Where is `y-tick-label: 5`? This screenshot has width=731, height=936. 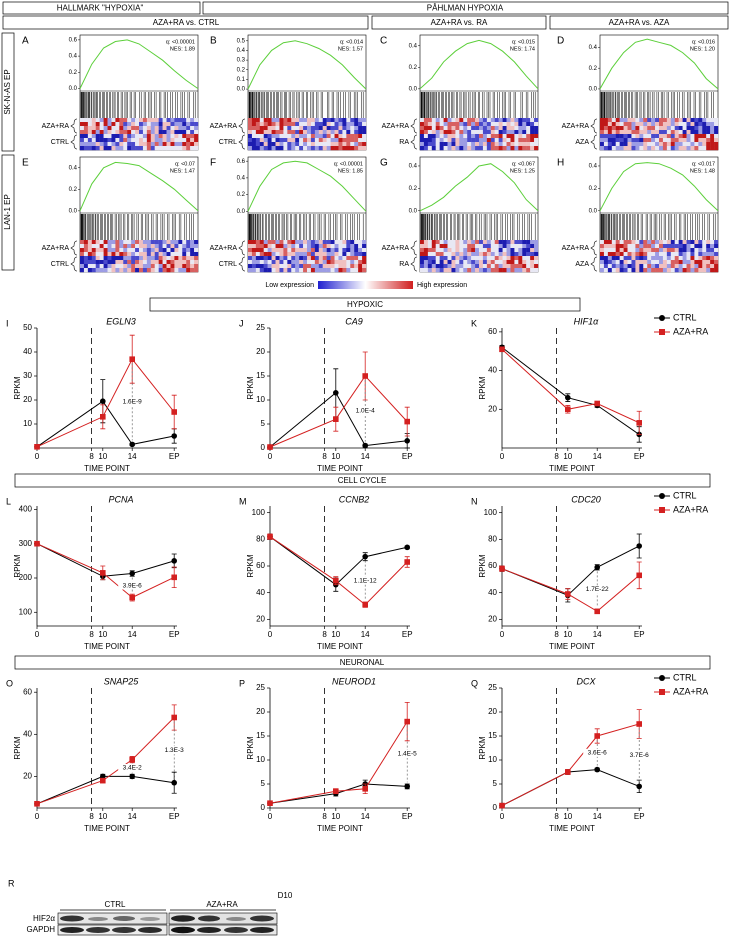 y-tick-label: 5 is located at coordinates (495, 783).